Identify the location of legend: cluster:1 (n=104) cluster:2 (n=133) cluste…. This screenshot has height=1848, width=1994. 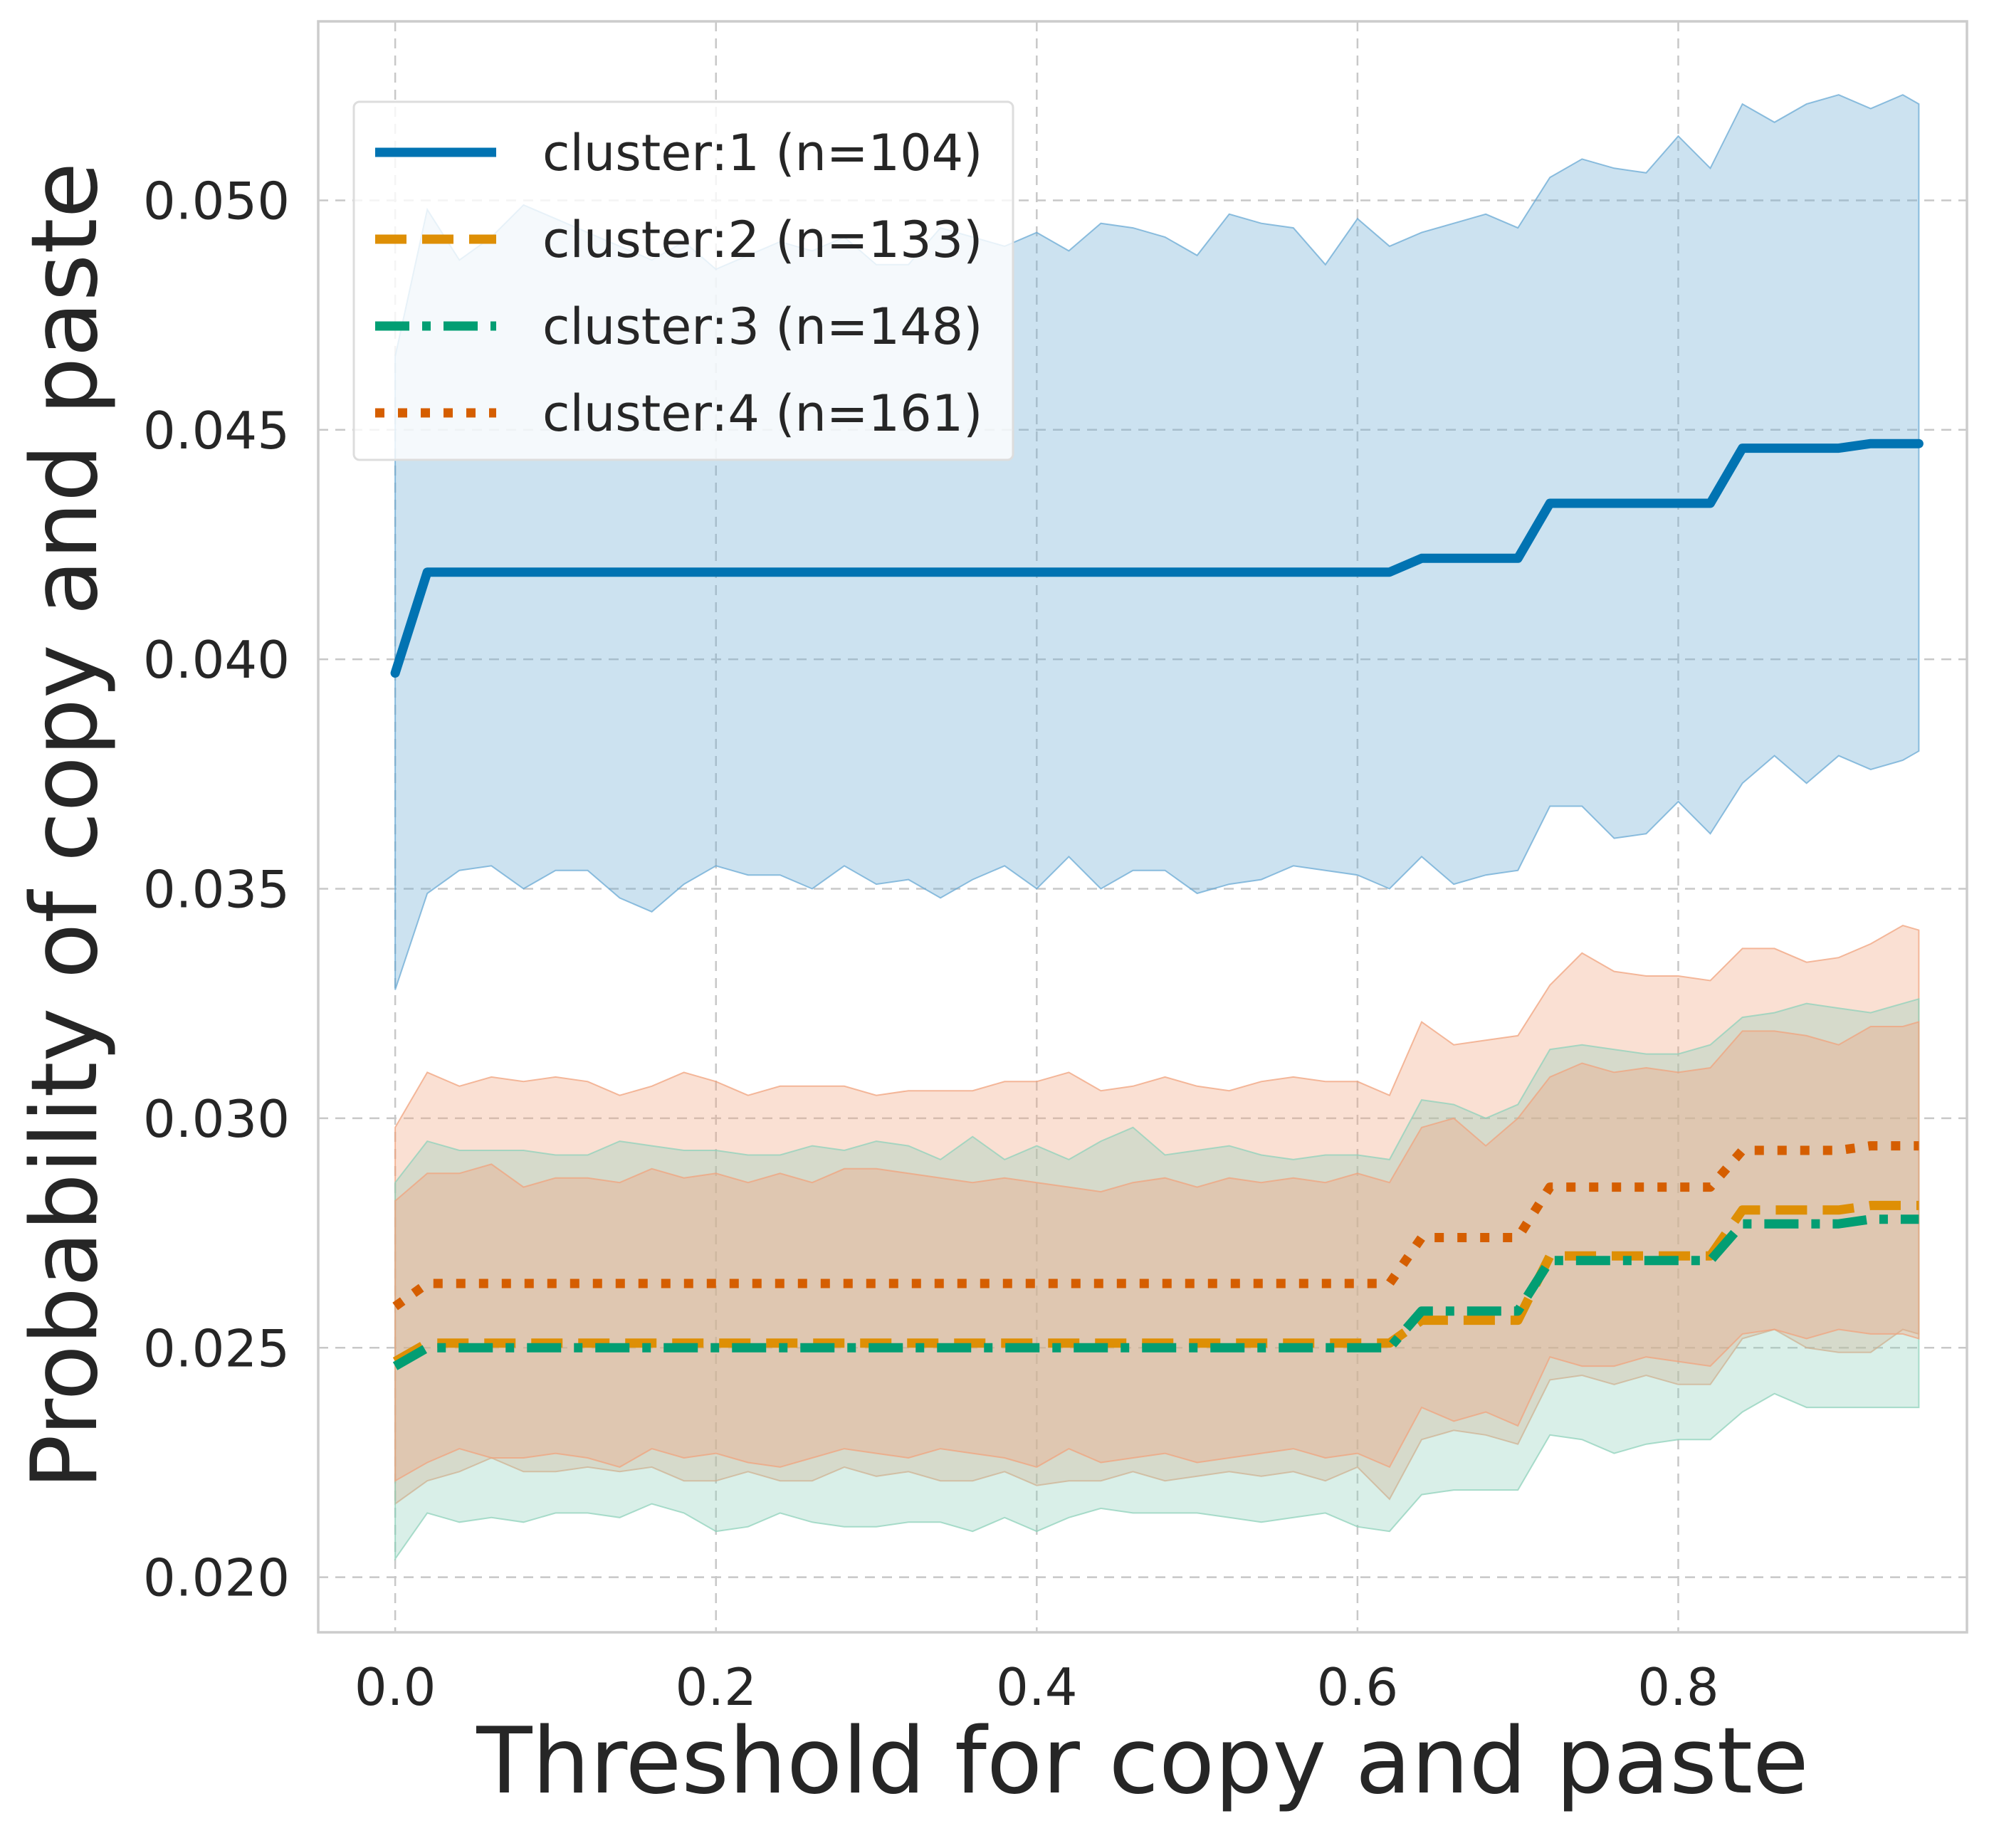
(683, 280).